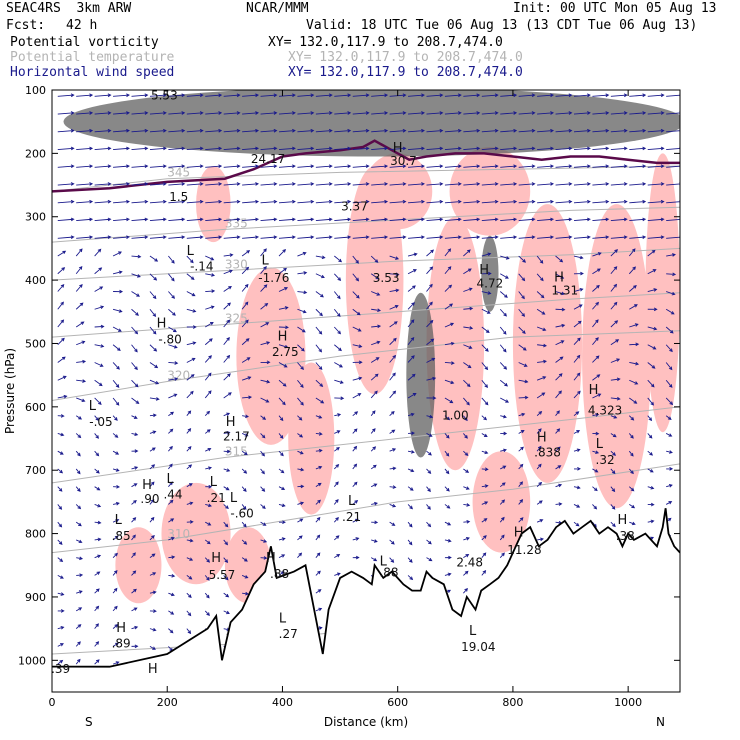 Image resolution: width=740 pixels, height=740 pixels. What do you see at coordinates (222, 575) in the screenshot?
I see `extremum-value: 5.57` at bounding box center [222, 575].